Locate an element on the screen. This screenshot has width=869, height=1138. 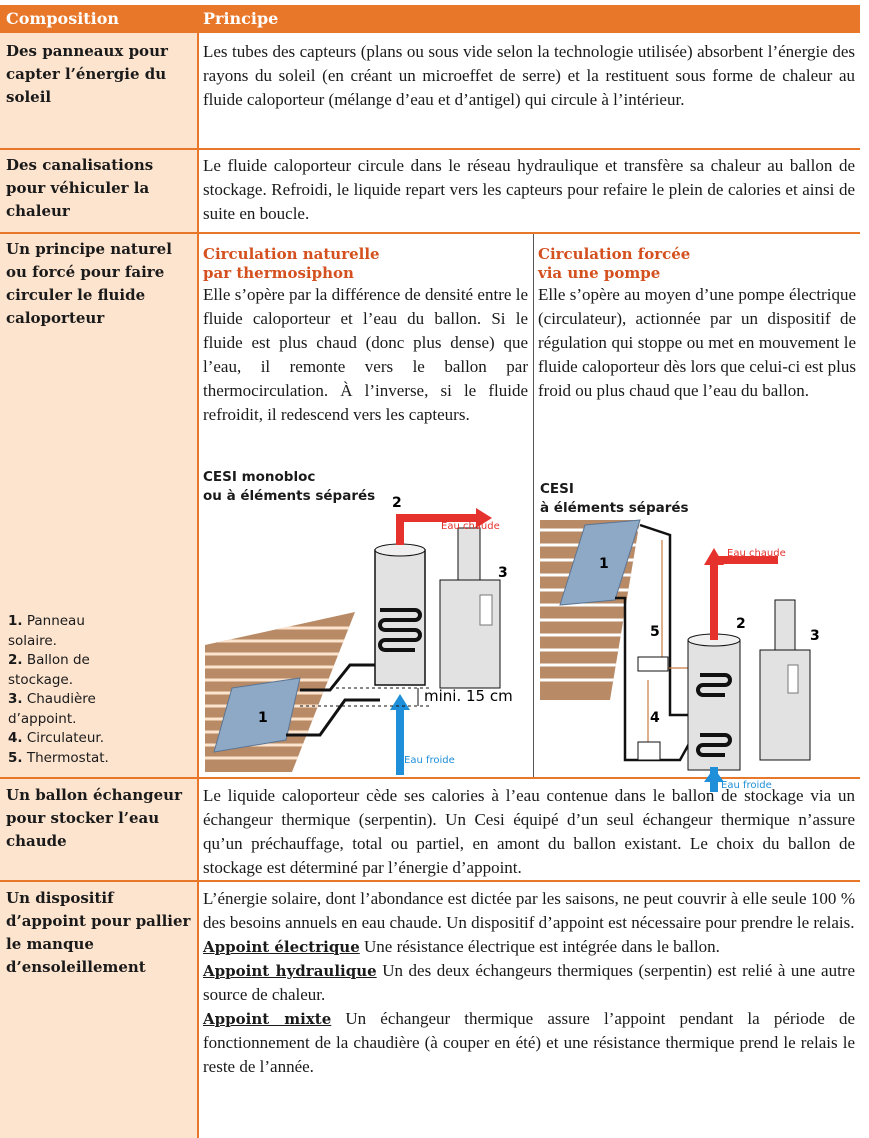
column-divider is located at coordinates (198, 585).